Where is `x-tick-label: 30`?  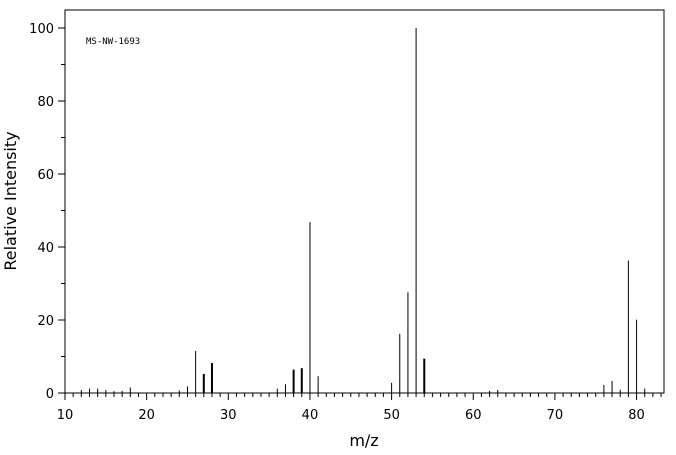
x-tick-label: 30 is located at coordinates (228, 415).